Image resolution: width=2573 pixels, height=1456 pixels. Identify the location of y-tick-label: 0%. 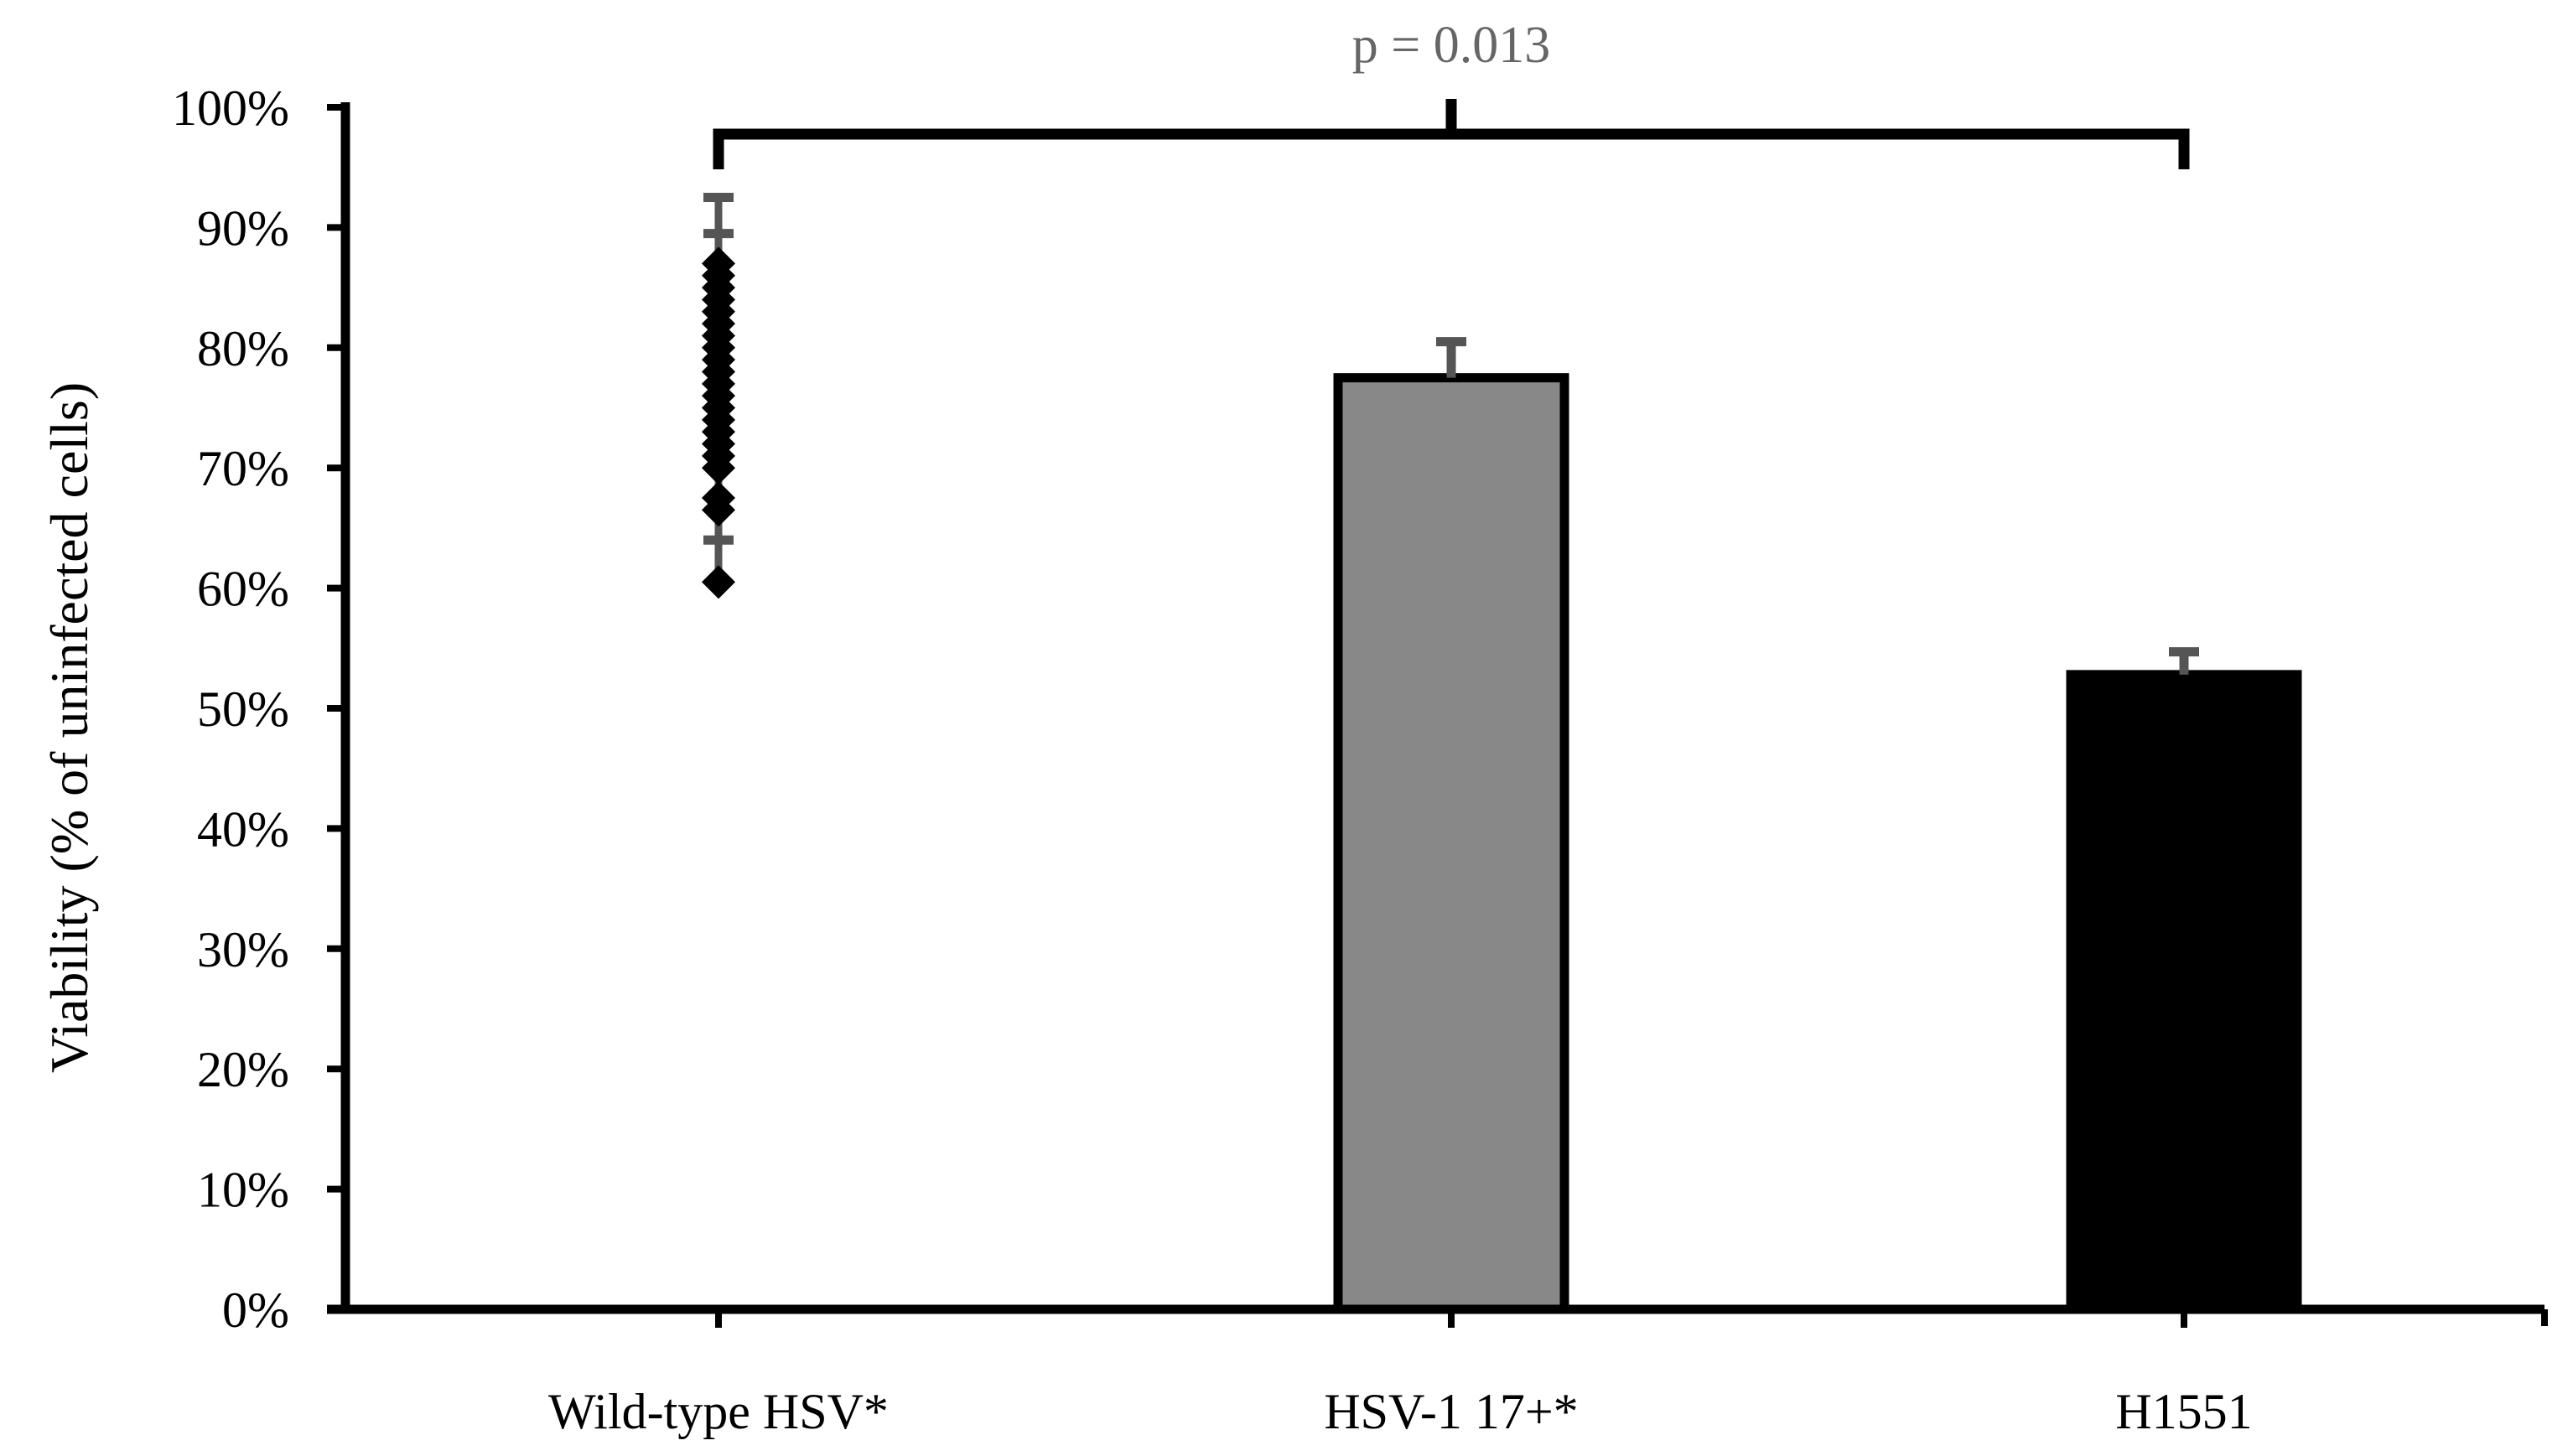
(255, 1310).